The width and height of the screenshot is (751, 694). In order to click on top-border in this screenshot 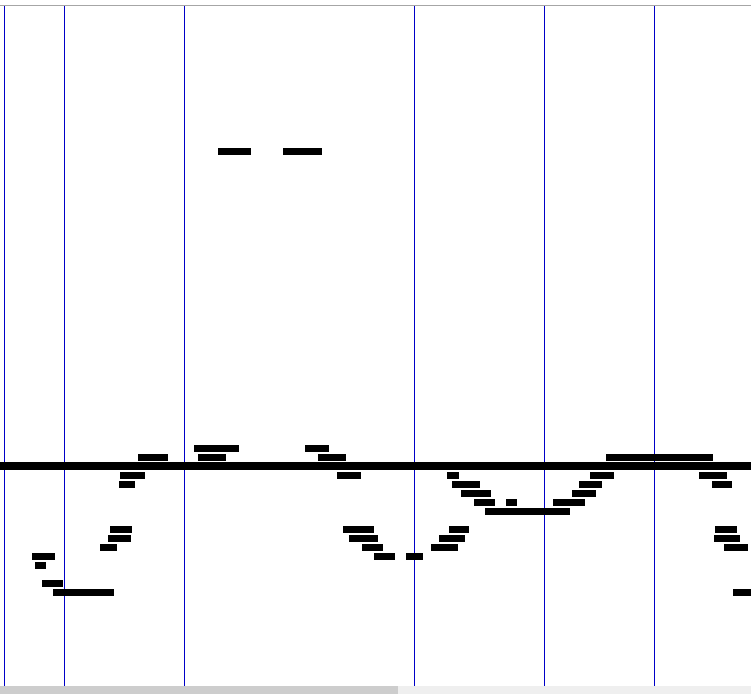, I will do `click(375, 5)`.